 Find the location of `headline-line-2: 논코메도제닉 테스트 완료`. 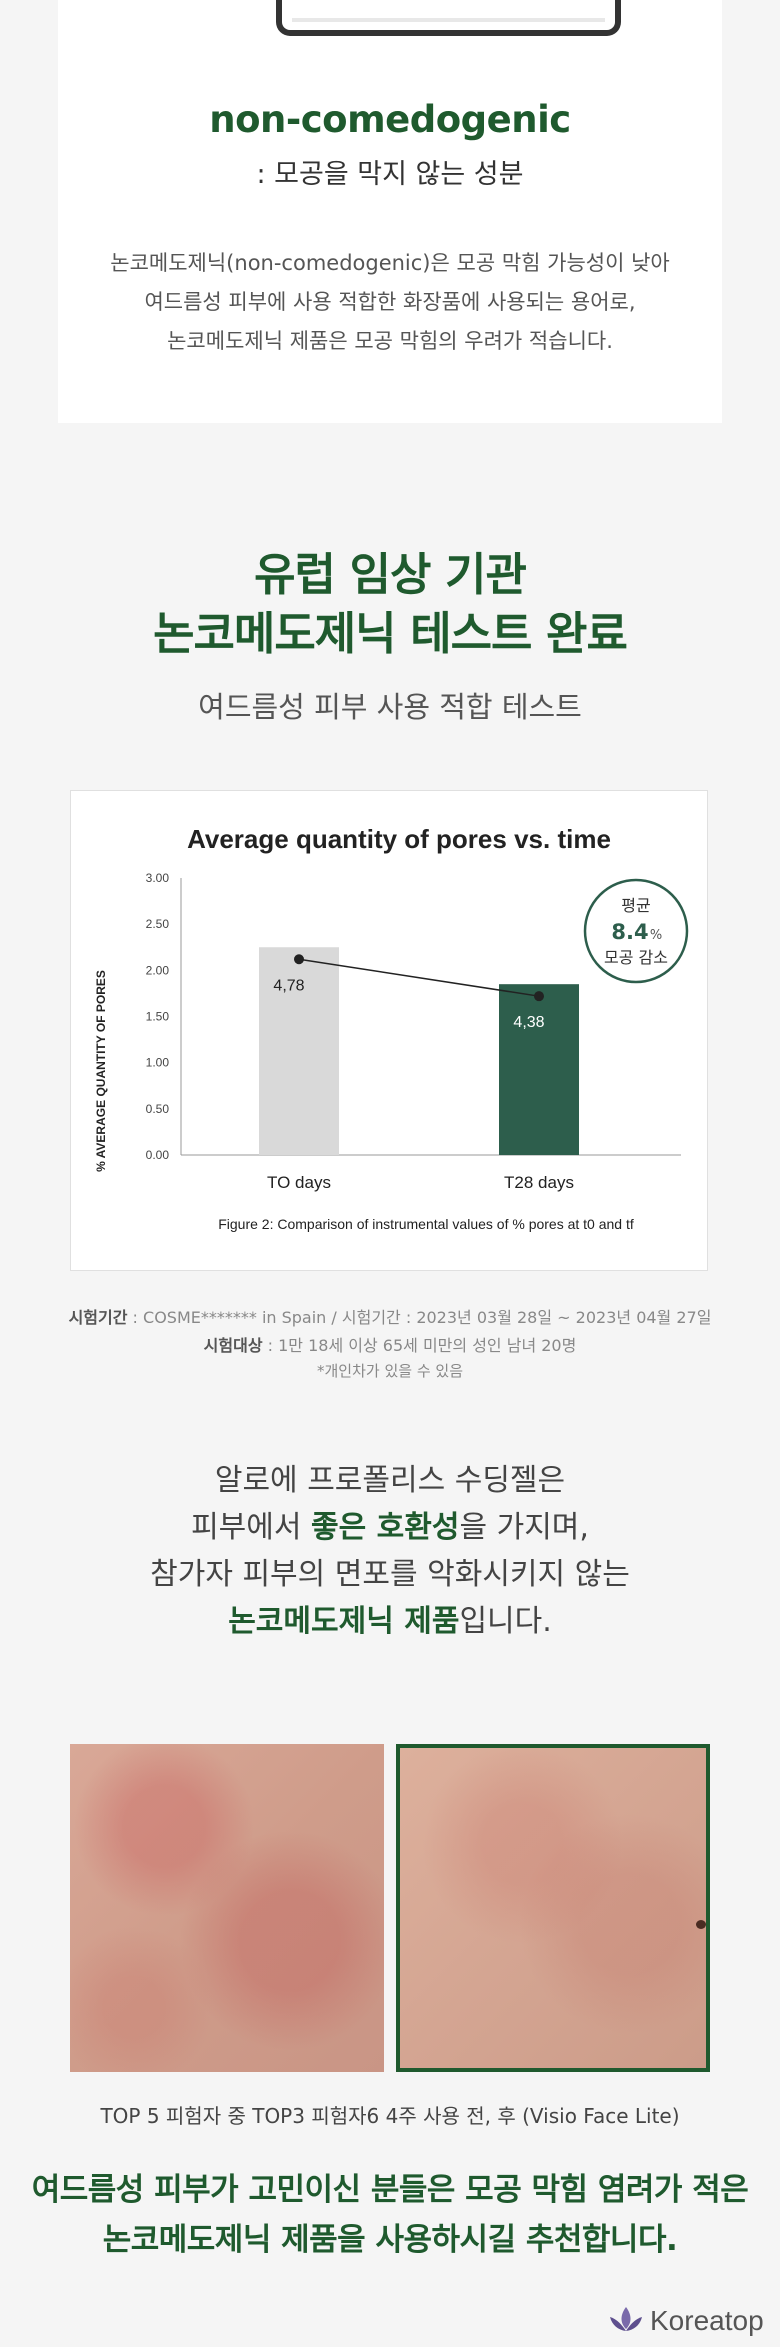

headline-line-2: 논코메도제닉 테스트 완료 is located at coordinates (390, 633).